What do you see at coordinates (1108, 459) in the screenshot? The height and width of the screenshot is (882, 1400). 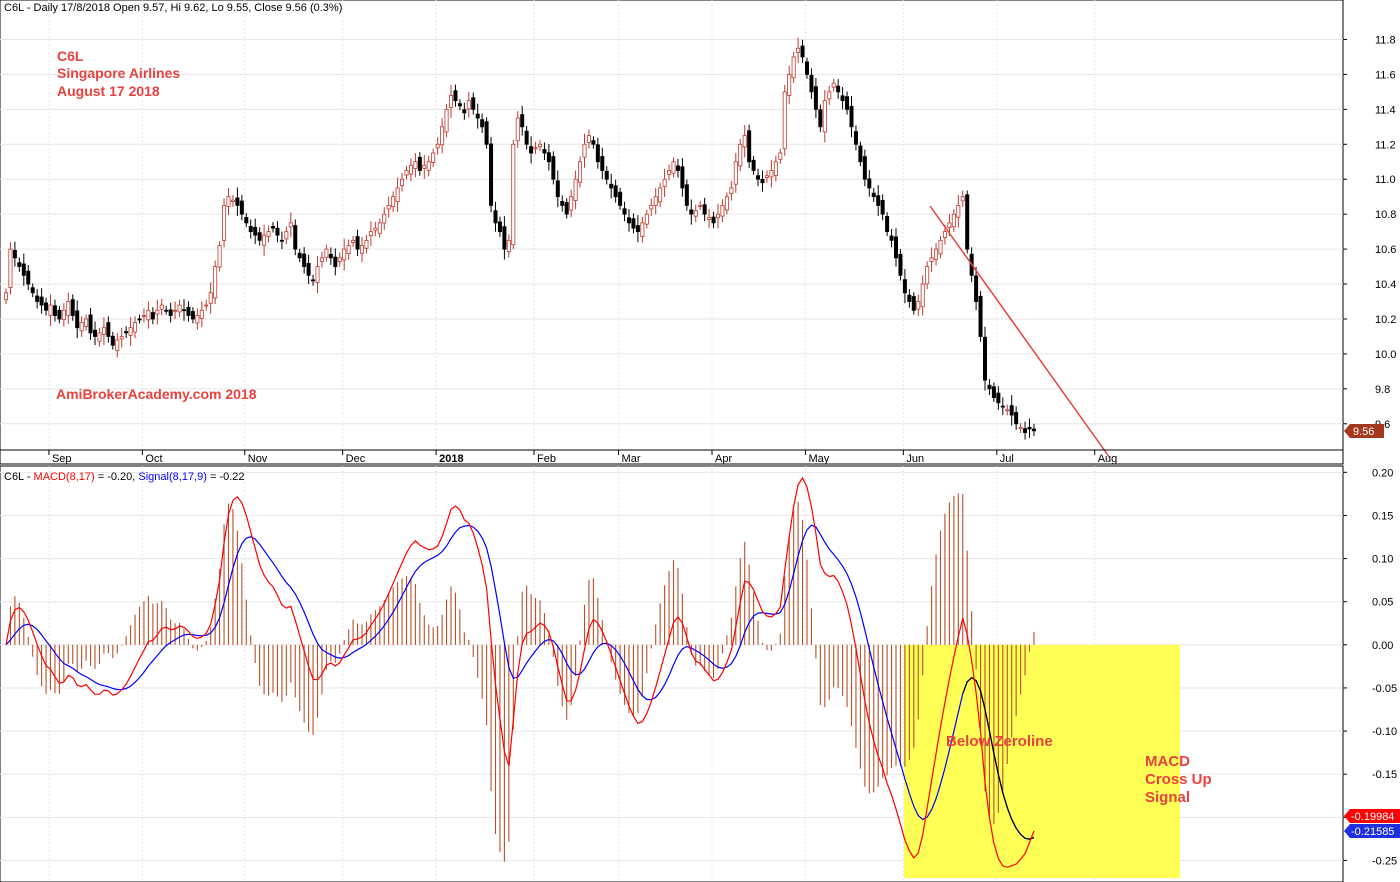 I see `month-label: Aug` at bounding box center [1108, 459].